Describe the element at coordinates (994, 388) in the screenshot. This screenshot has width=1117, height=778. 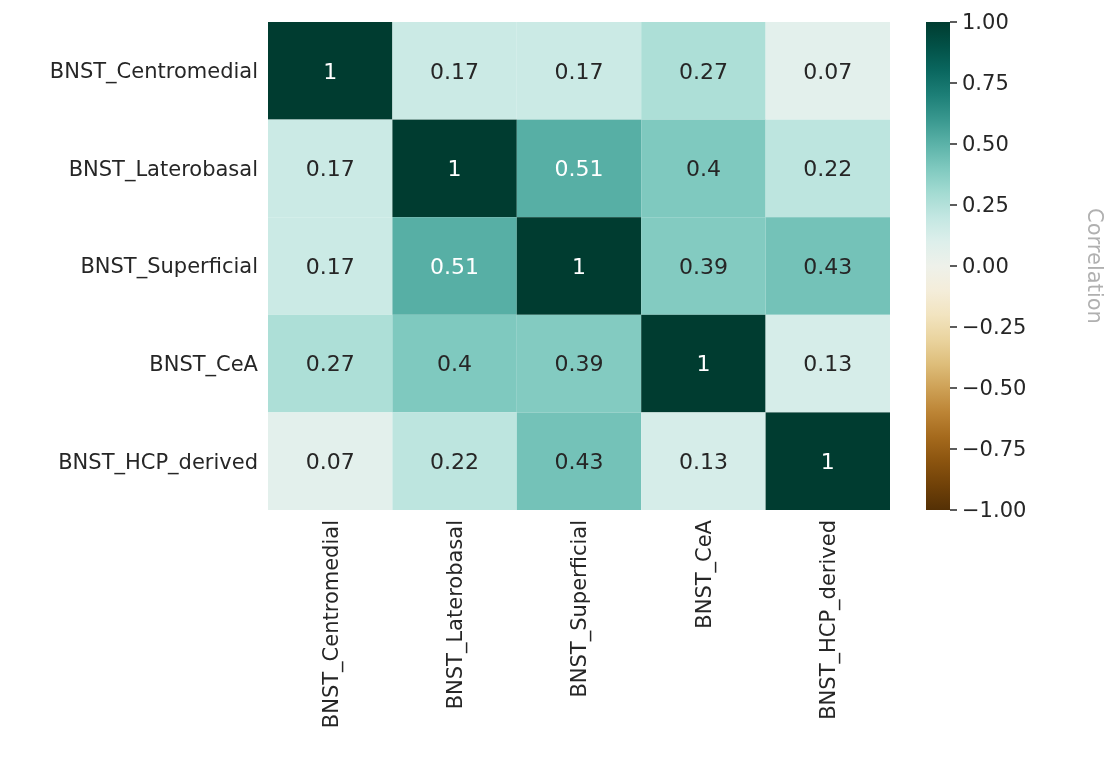
I see `color-bar-label: −0.50` at that location.